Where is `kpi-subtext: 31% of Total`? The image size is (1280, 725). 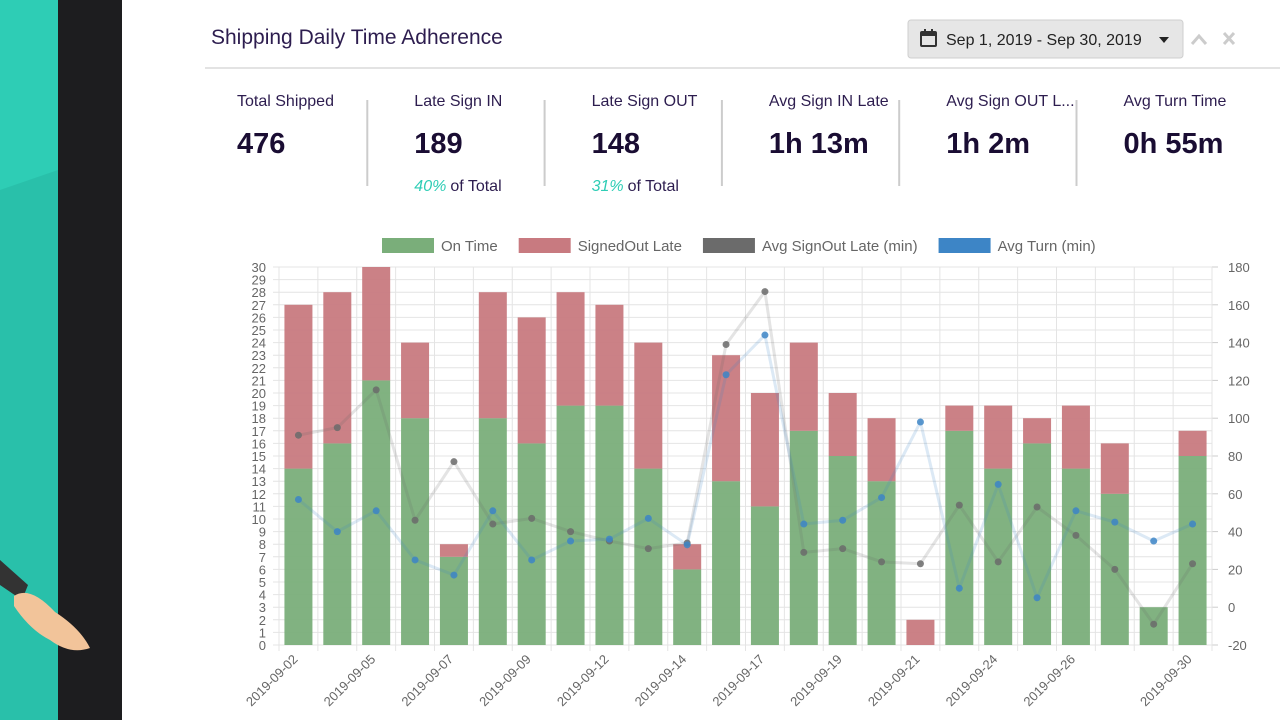 kpi-subtext: 31% of Total is located at coordinates (635, 186).